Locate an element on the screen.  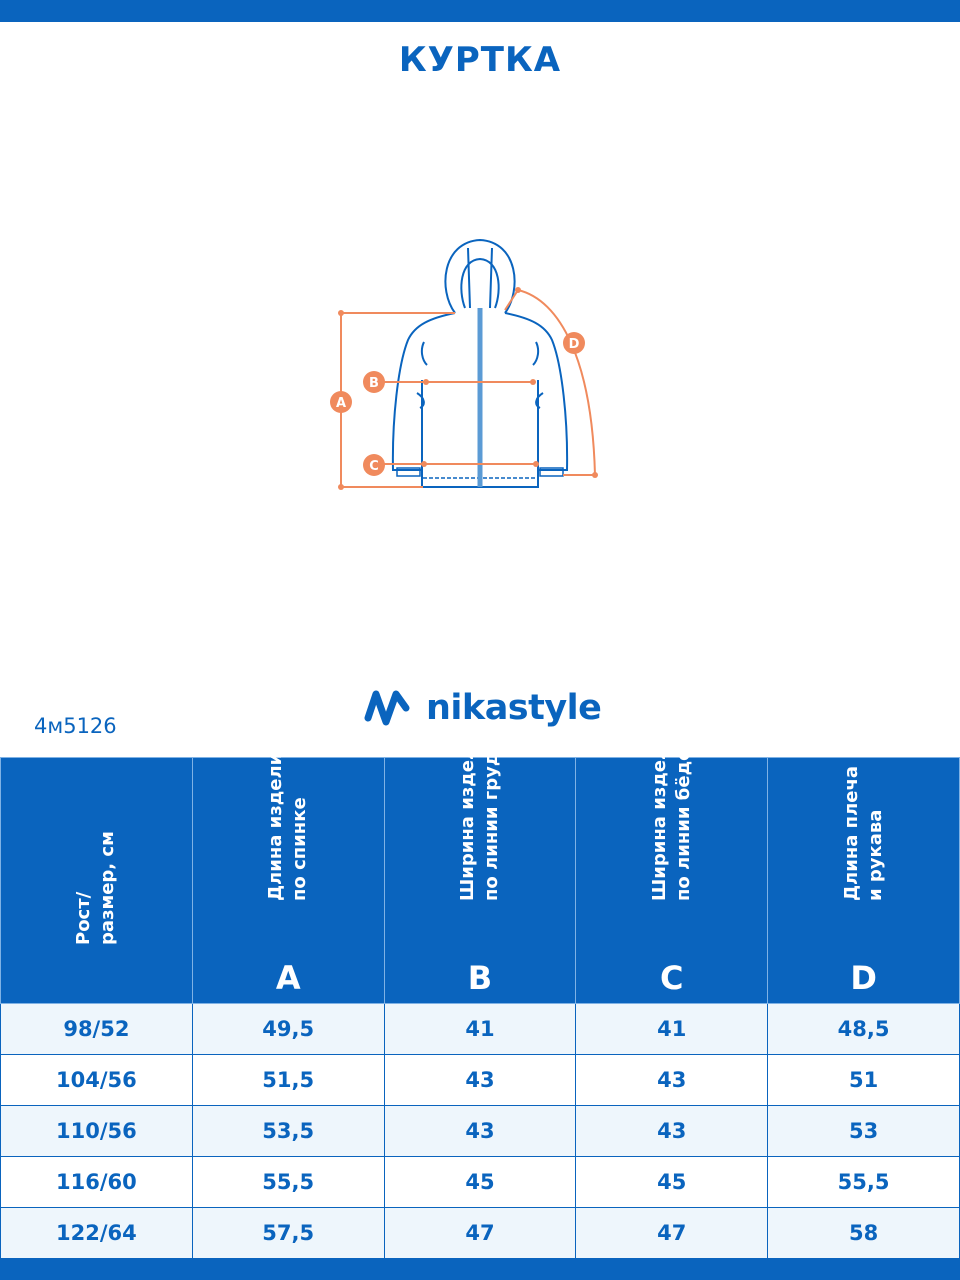
header-label: Длина плеча и рукава is located at coordinates (863, 833).